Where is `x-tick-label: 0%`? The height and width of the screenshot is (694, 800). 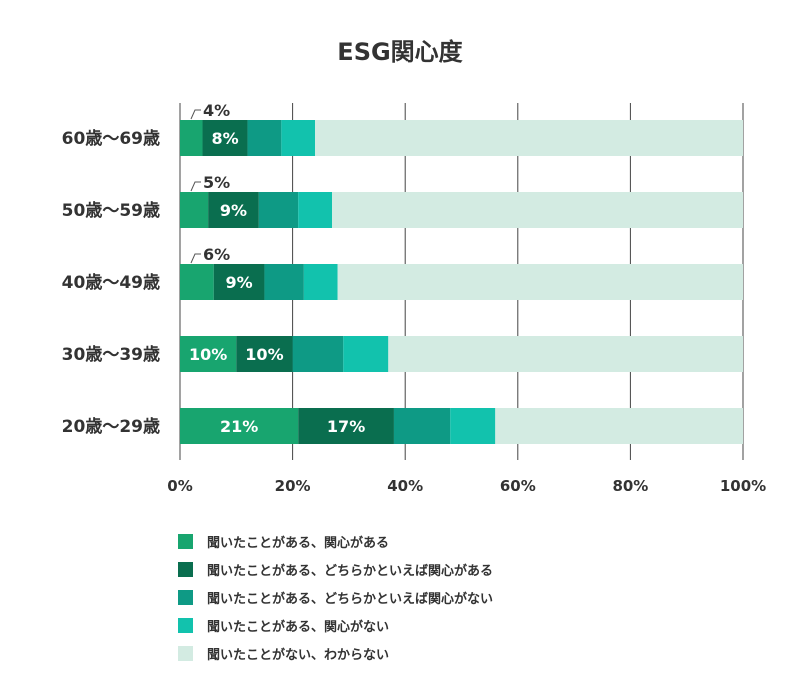 x-tick-label: 0% is located at coordinates (179, 486).